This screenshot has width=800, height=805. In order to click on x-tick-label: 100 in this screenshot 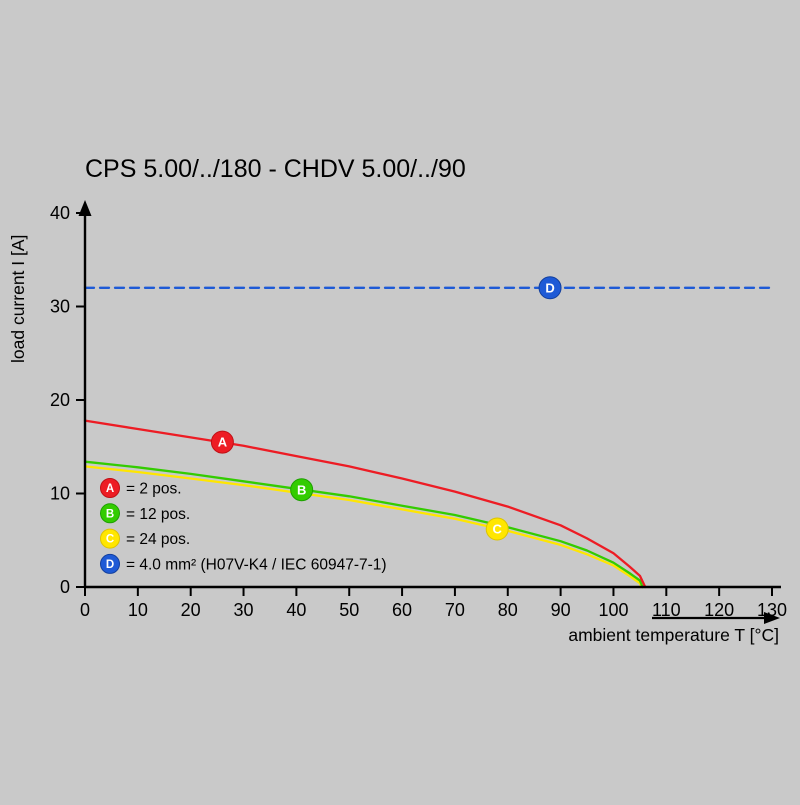, I will do `click(613, 610)`.